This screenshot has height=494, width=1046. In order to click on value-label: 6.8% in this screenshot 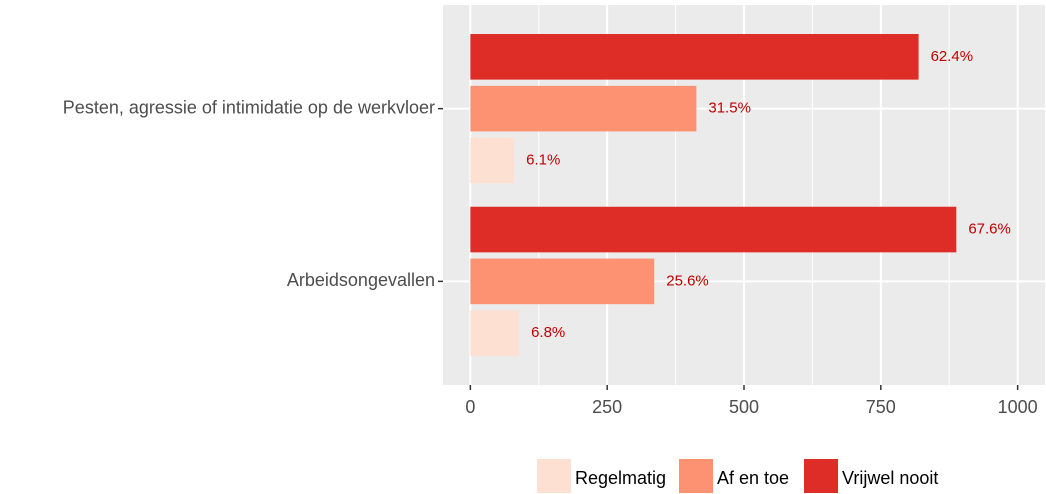, I will do `click(548, 332)`.